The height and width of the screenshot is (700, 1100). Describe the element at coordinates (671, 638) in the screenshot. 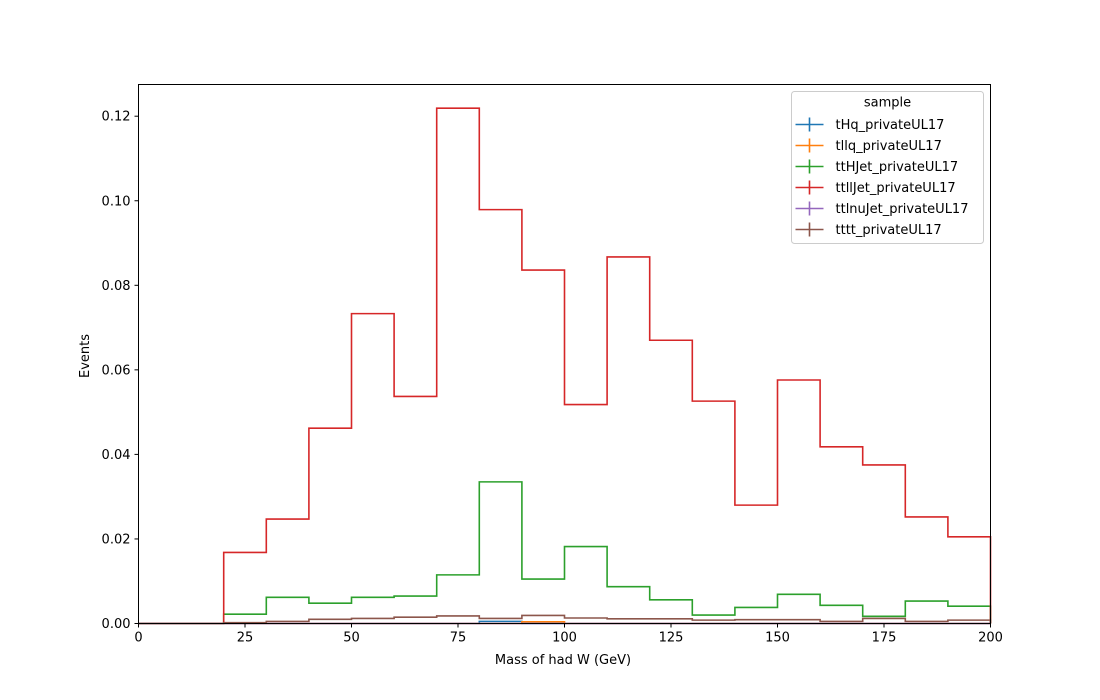

I see `x-tick-label: 125` at that location.